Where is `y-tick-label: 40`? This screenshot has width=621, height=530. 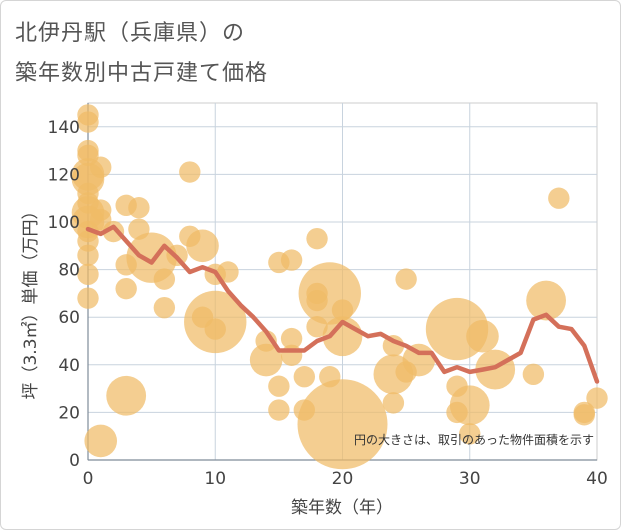
y-tick-label: 40 is located at coordinates (69, 366).